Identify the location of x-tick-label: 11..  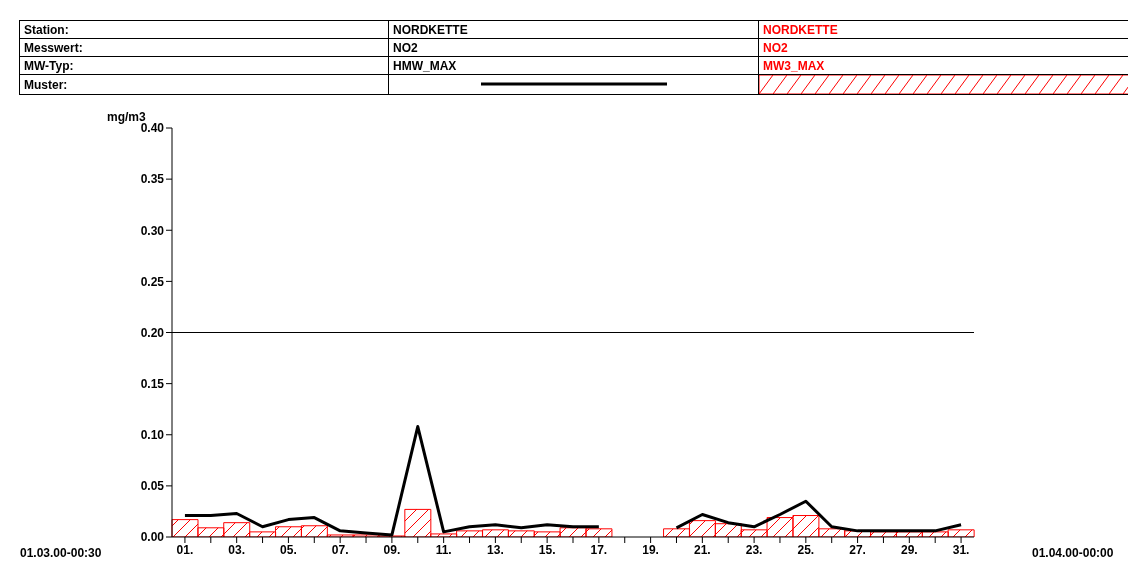
(443, 549).